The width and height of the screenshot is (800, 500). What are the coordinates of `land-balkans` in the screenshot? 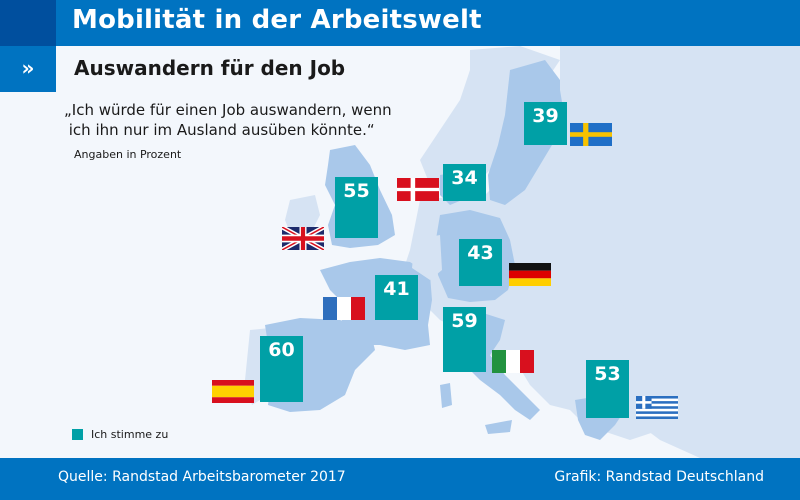 It's located at (555, 367).